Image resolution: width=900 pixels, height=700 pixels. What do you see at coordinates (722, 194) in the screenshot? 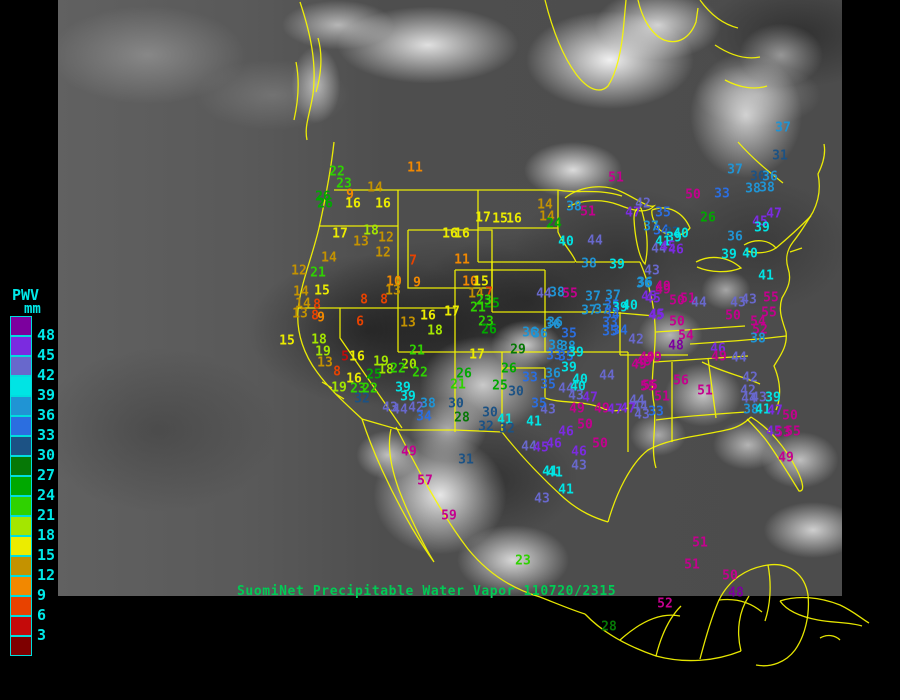
I see `station-pwv-value: 33` at bounding box center [722, 194].